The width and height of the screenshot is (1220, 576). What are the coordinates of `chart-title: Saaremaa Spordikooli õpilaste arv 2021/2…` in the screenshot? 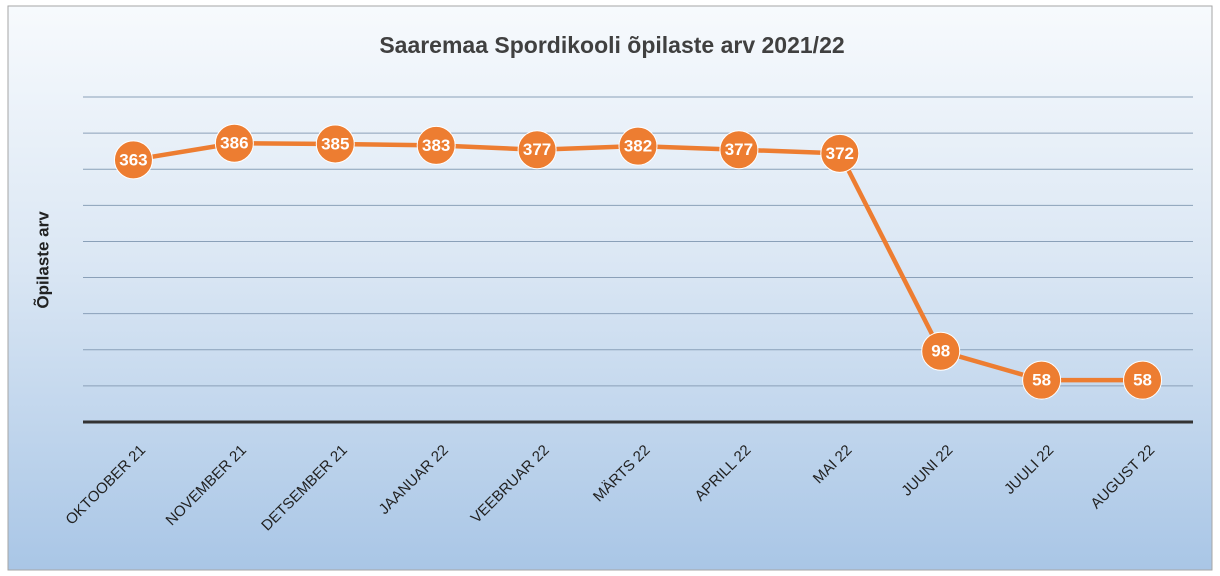 It's located at (611, 45).